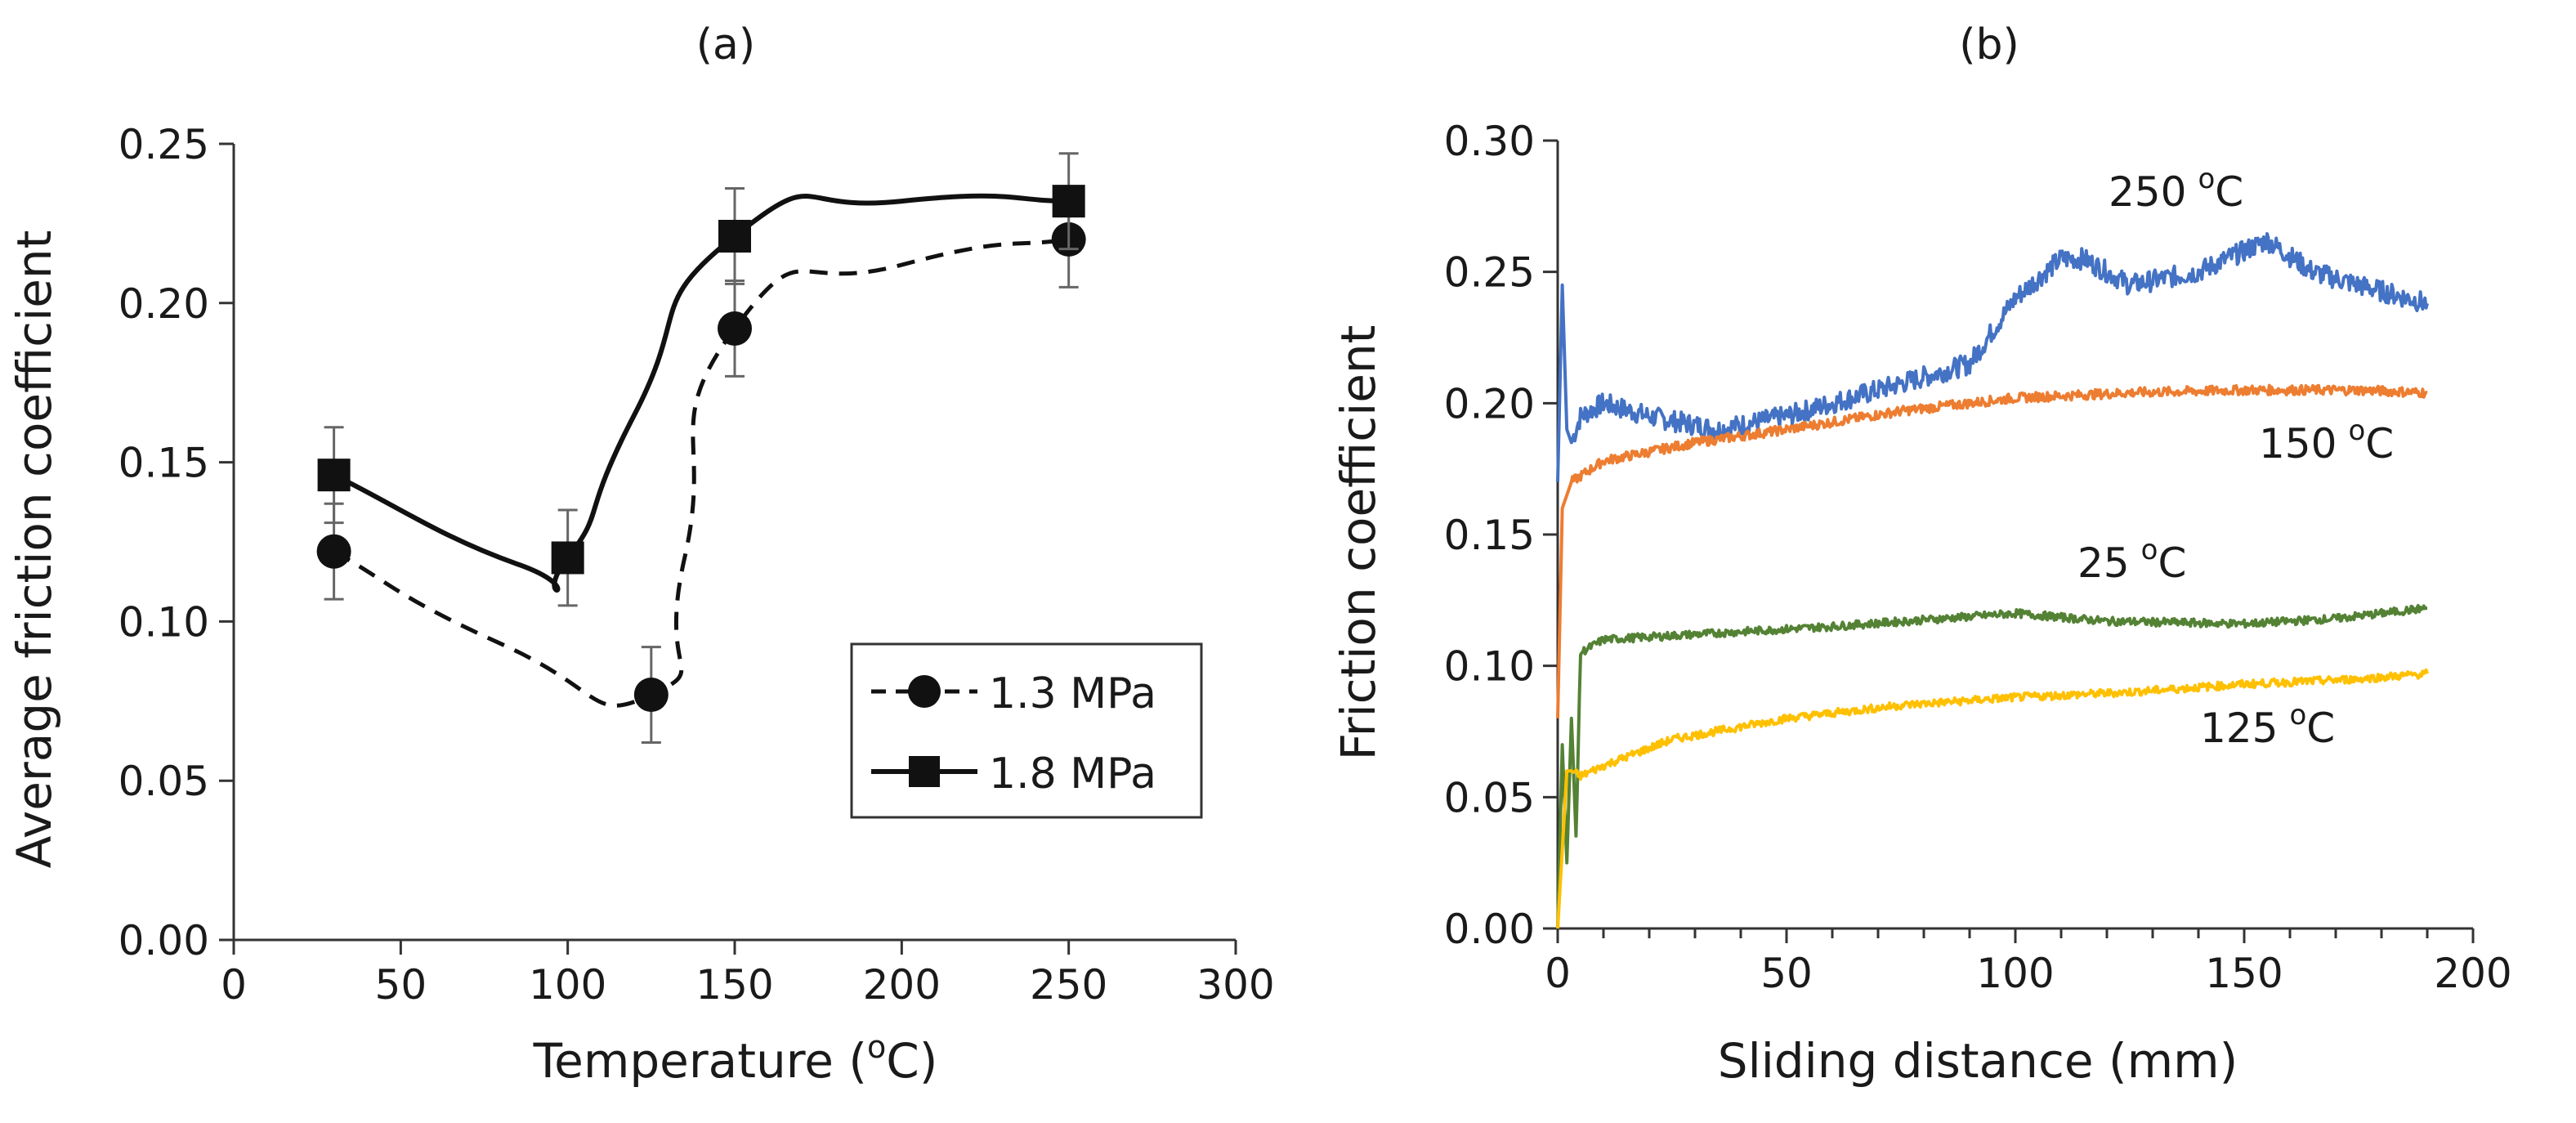  Describe the element at coordinates (1489, 798) in the screenshot. I see `panel-b-y-tick-label: 0.05` at that location.